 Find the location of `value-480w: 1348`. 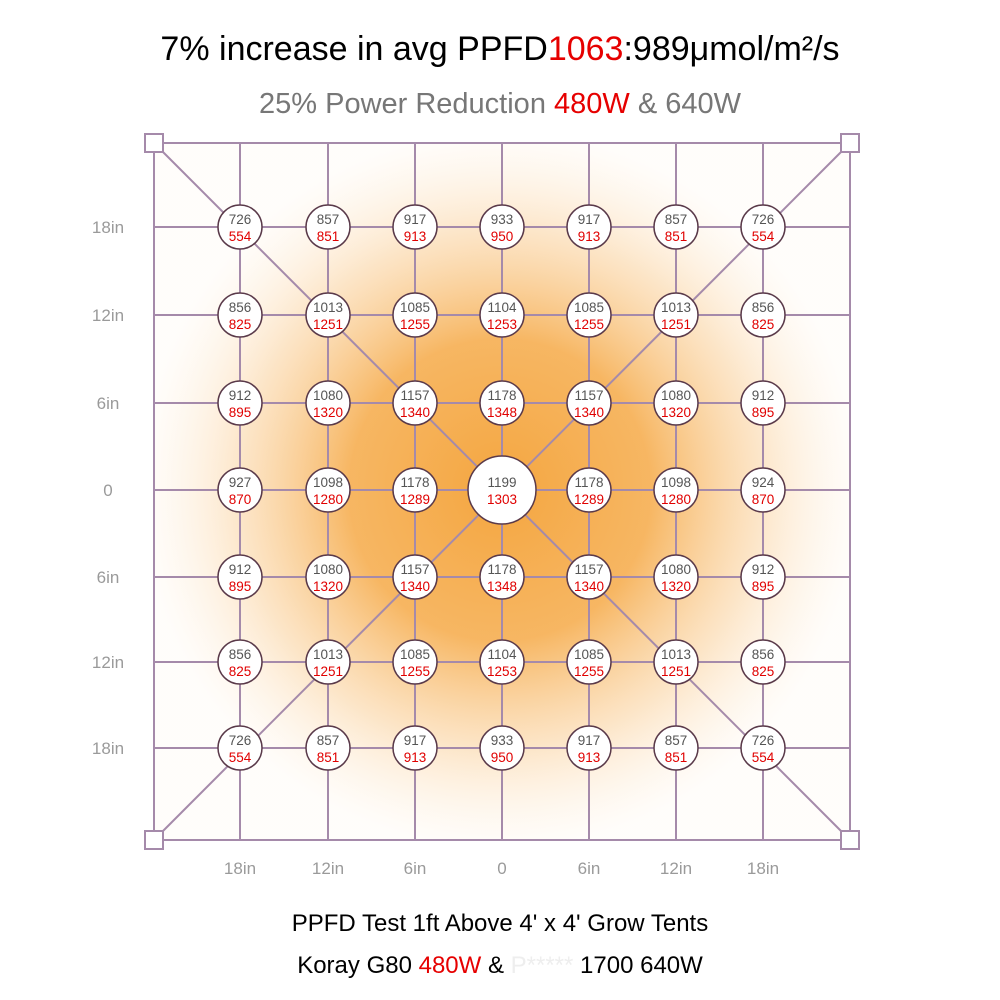

value-480w: 1348 is located at coordinates (502, 586).